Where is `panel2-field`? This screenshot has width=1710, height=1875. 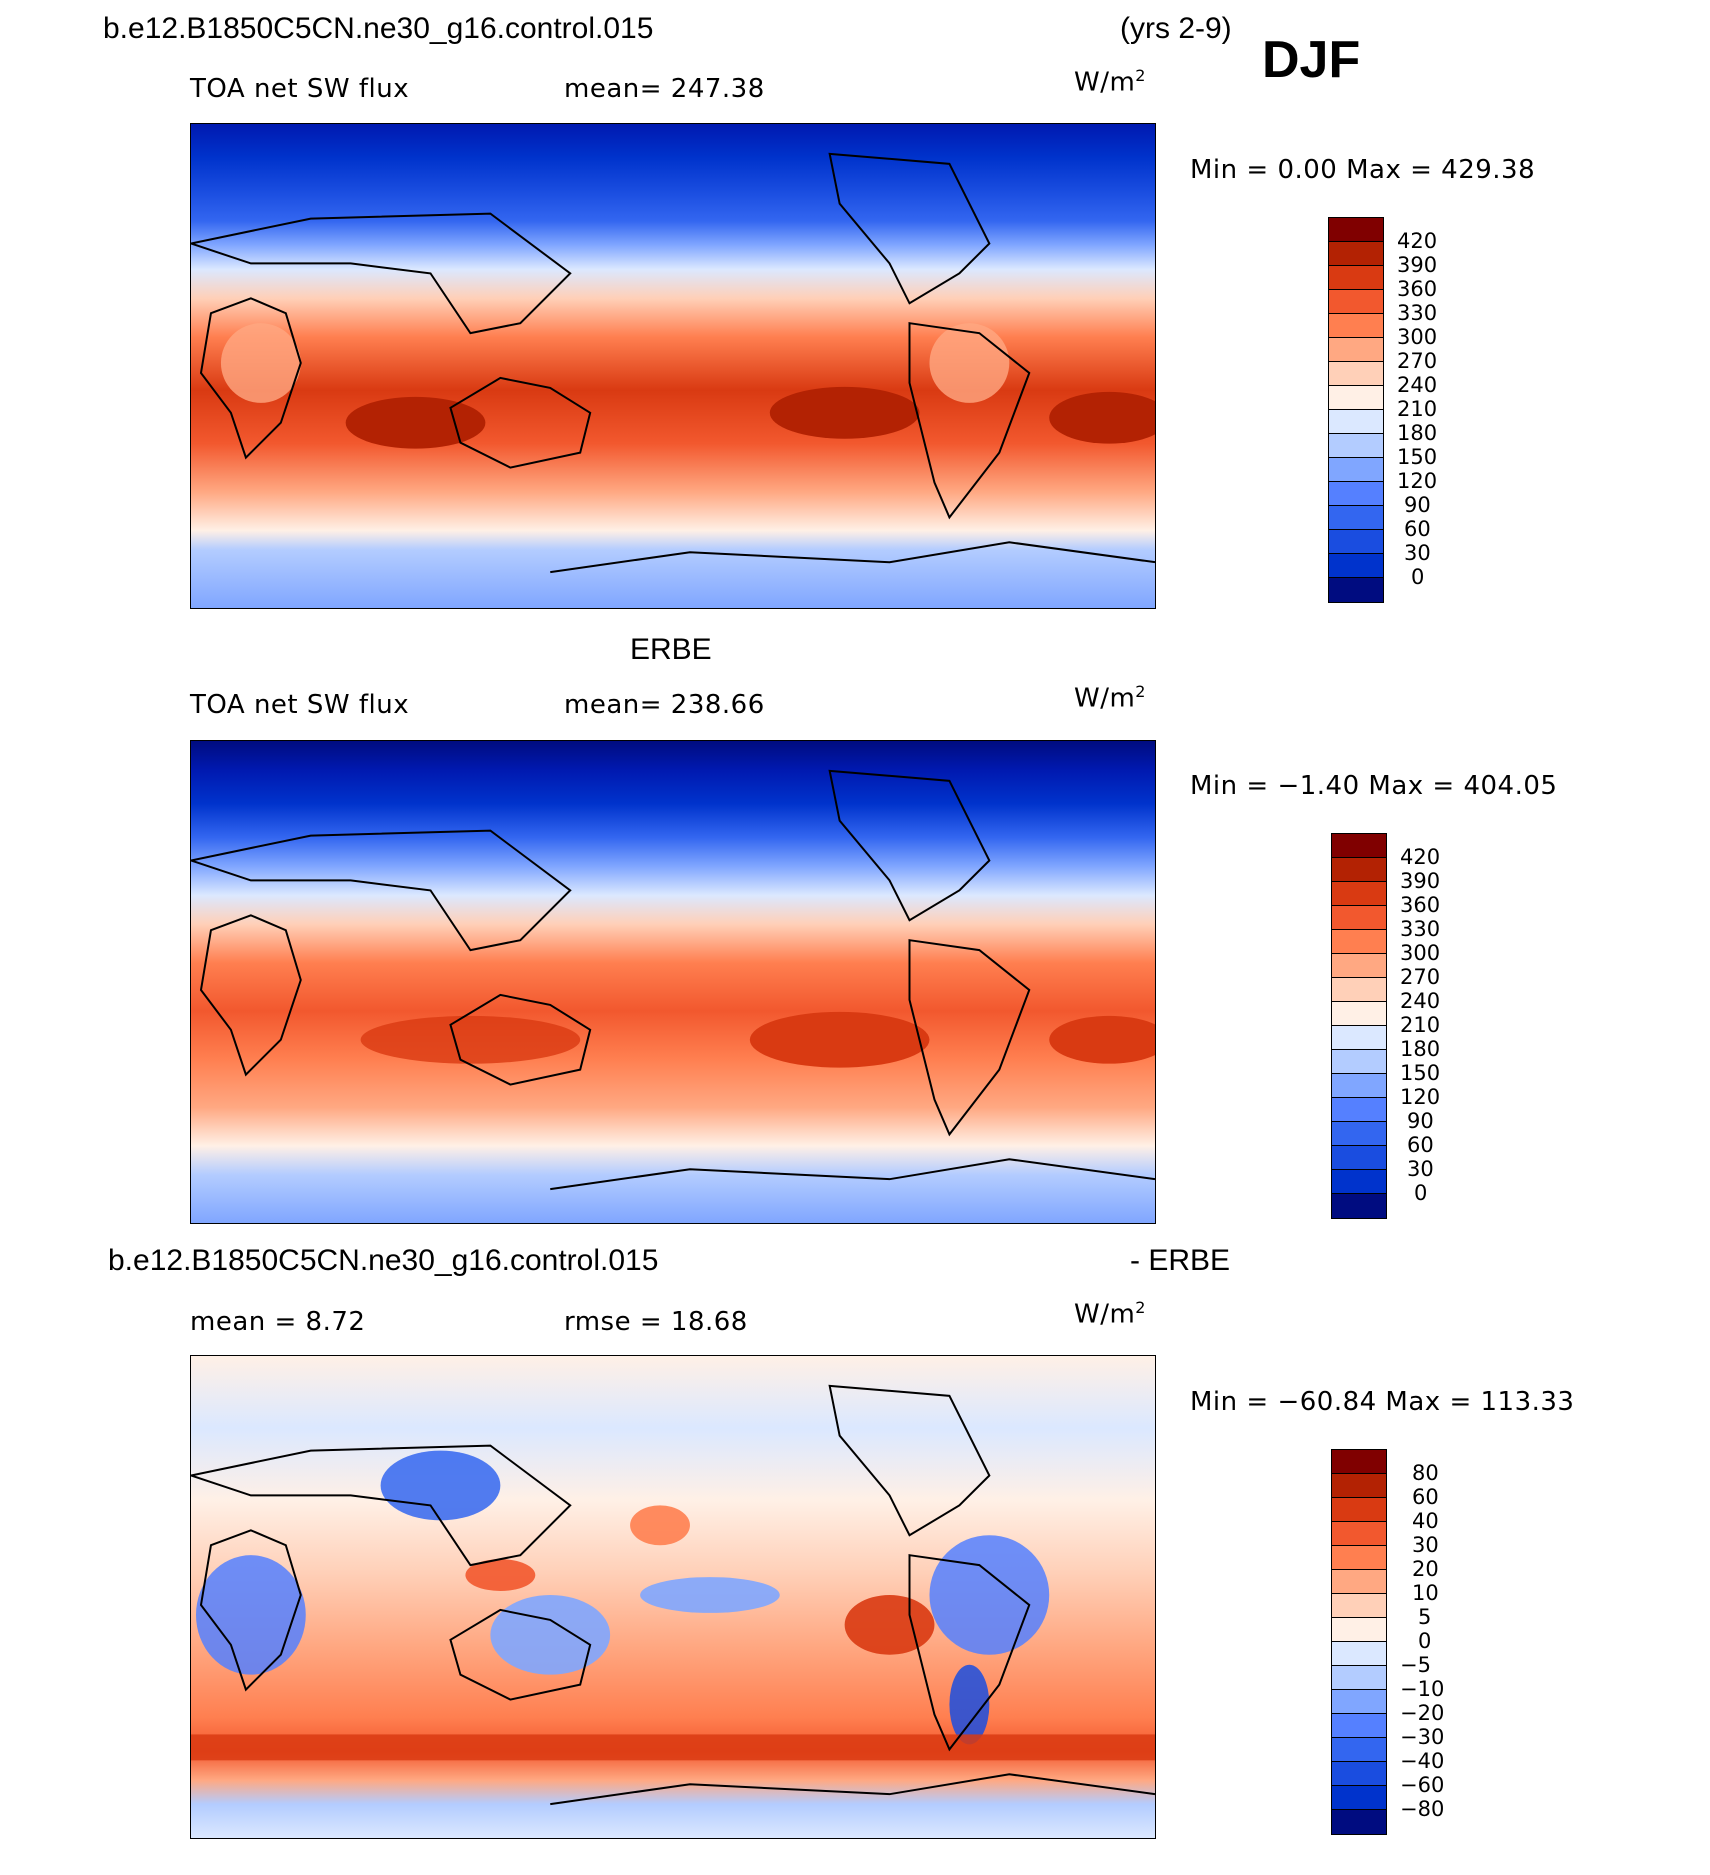
panel2-field is located at coordinates (673, 982).